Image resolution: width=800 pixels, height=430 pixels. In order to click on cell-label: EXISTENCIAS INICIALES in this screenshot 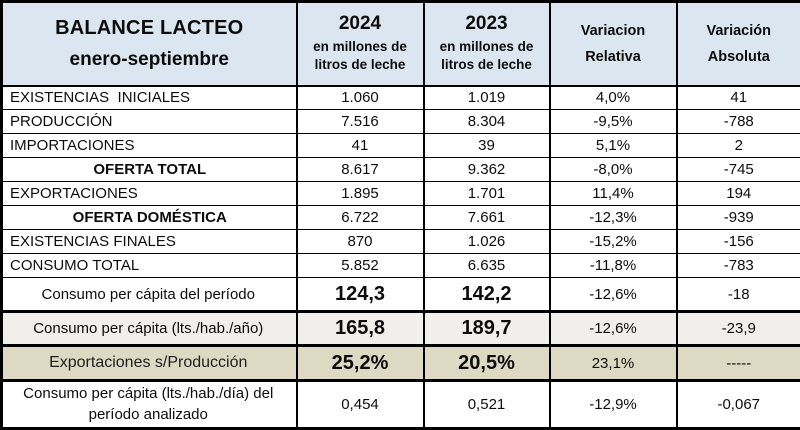, I will do `click(149, 98)`.